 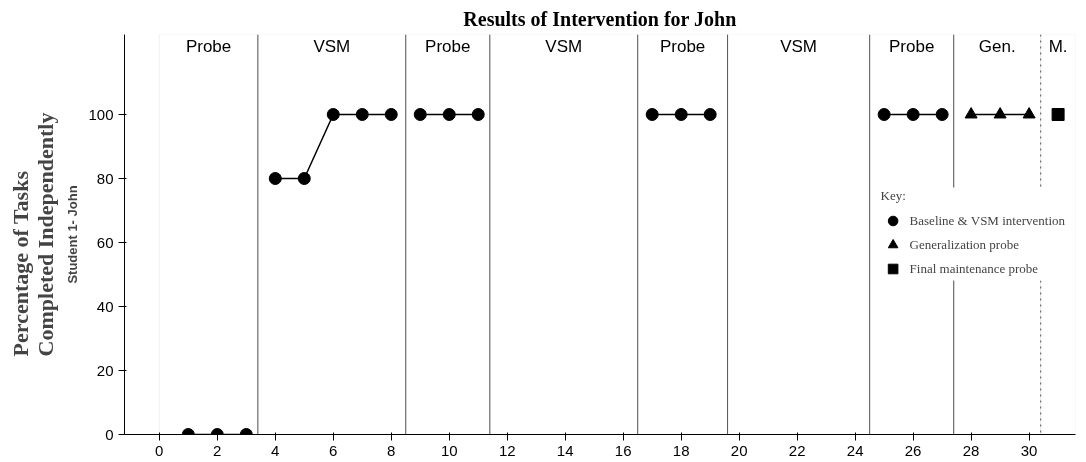 I want to click on y-tick-label: 0, so click(x=109, y=434).